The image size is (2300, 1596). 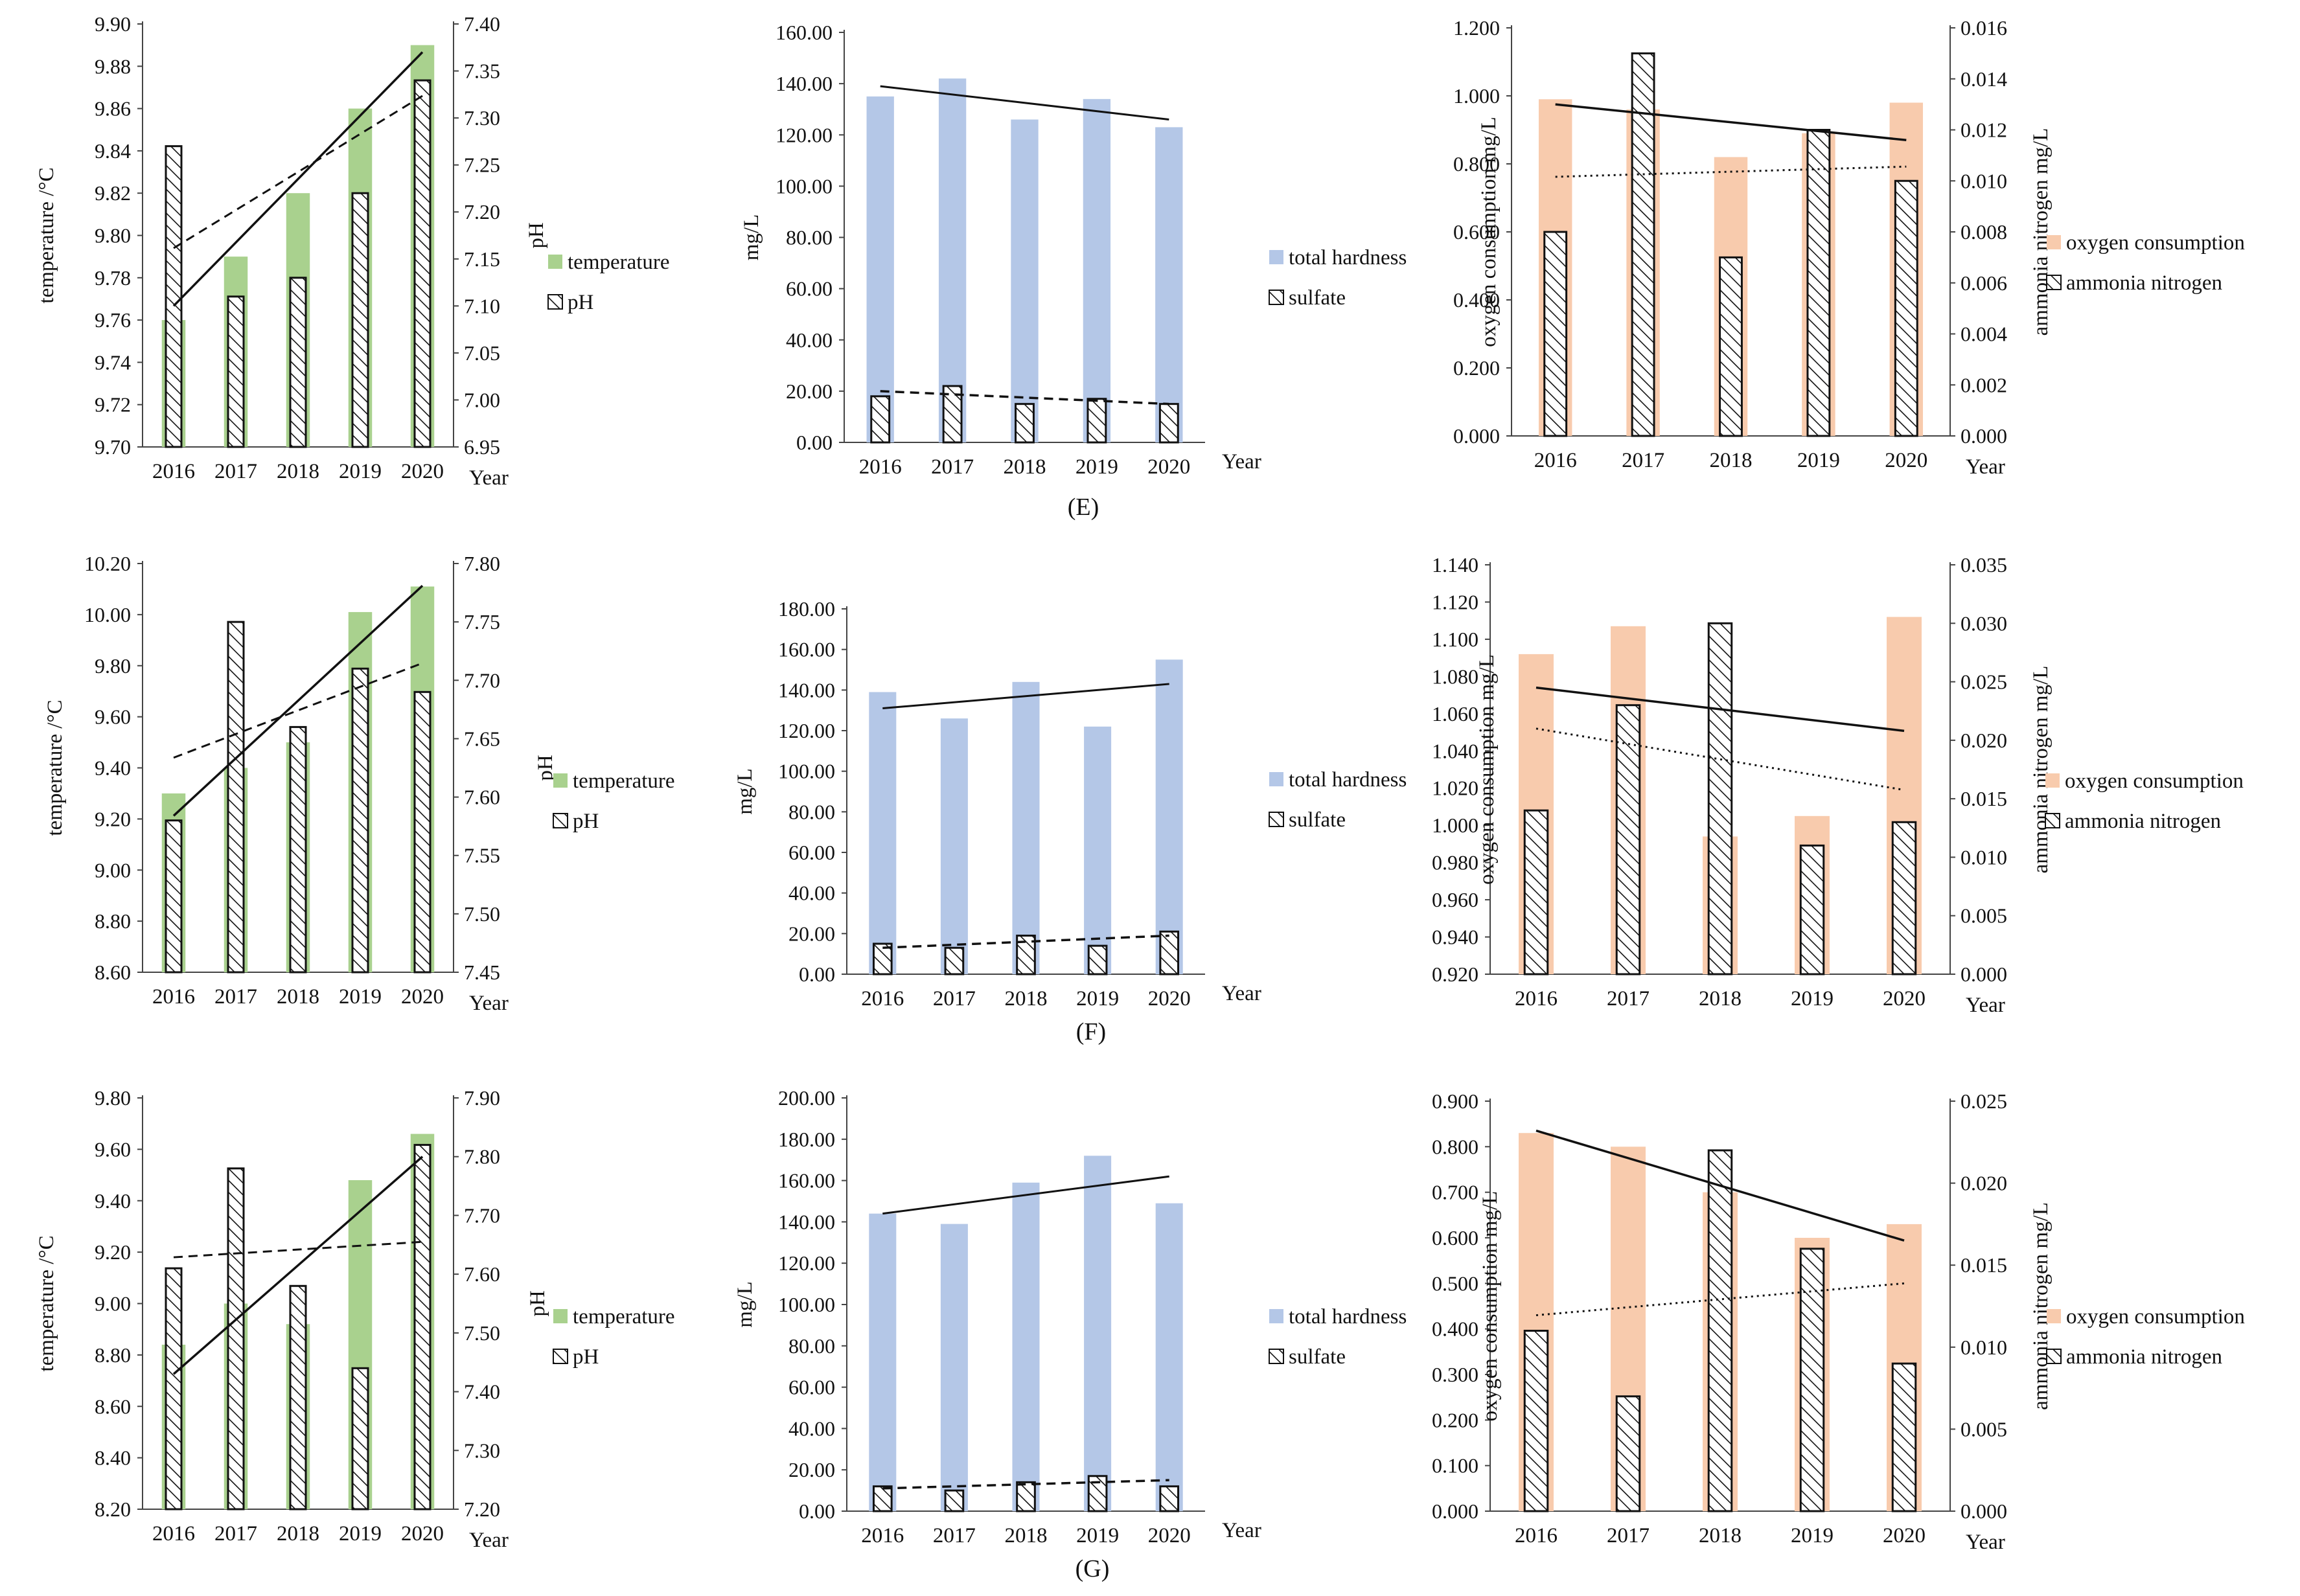 I want to click on bar-sulfate-2020, so click(x=1169, y=1498).